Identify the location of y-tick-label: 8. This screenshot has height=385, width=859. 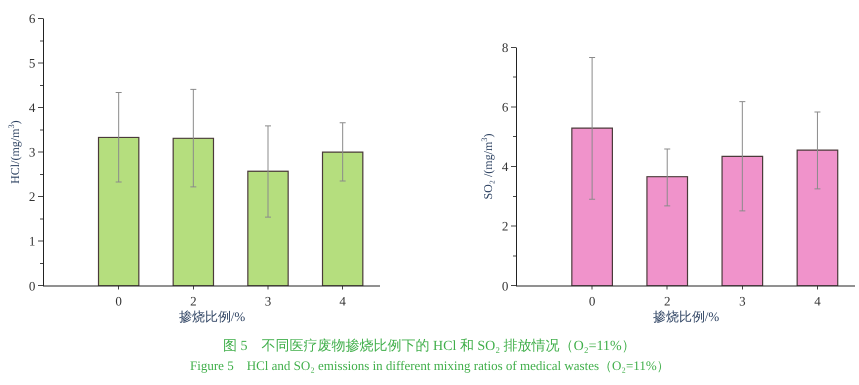
(505, 47).